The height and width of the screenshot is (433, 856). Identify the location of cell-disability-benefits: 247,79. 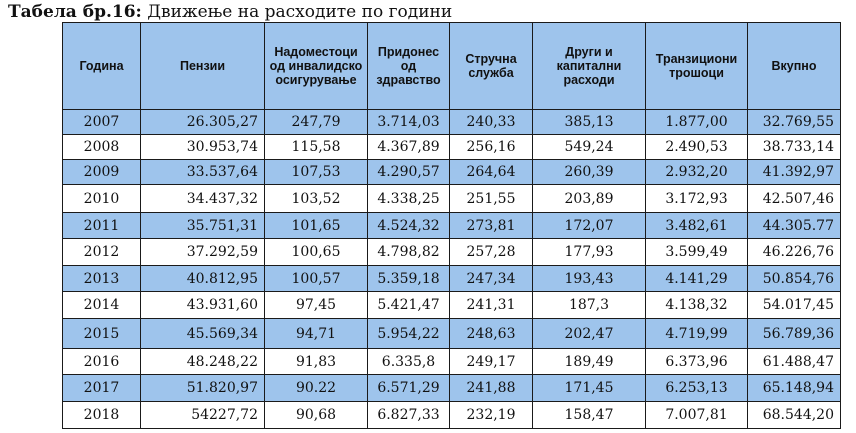
(316, 122).